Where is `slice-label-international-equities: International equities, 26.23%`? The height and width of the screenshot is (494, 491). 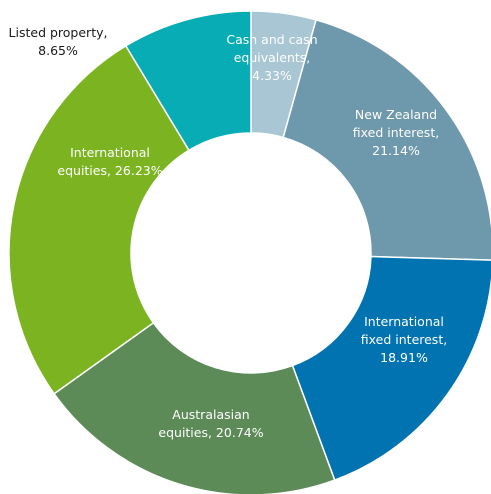
slice-label-international-equities: International equities, 26.23% is located at coordinates (109, 161).